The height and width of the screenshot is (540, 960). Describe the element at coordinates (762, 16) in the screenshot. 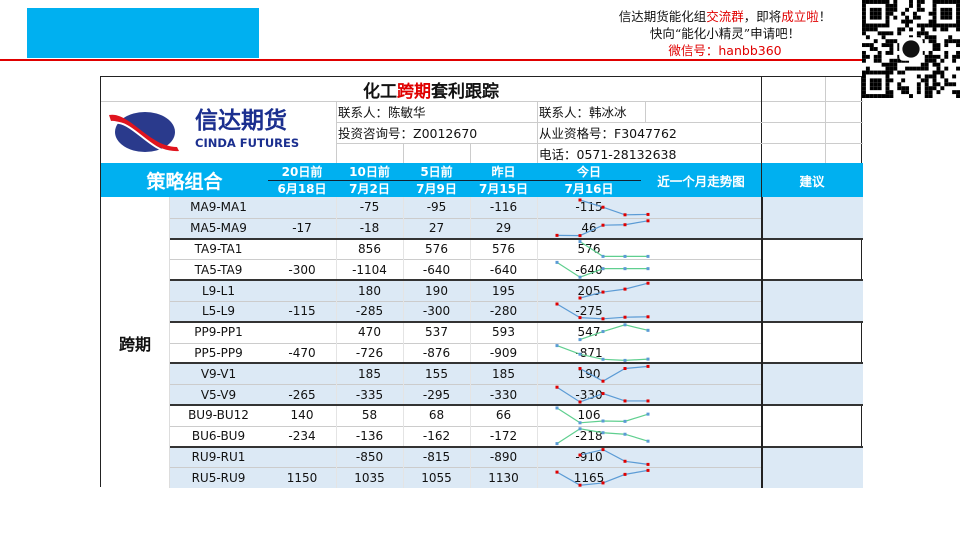

I see `promo-text: ，即将` at that location.